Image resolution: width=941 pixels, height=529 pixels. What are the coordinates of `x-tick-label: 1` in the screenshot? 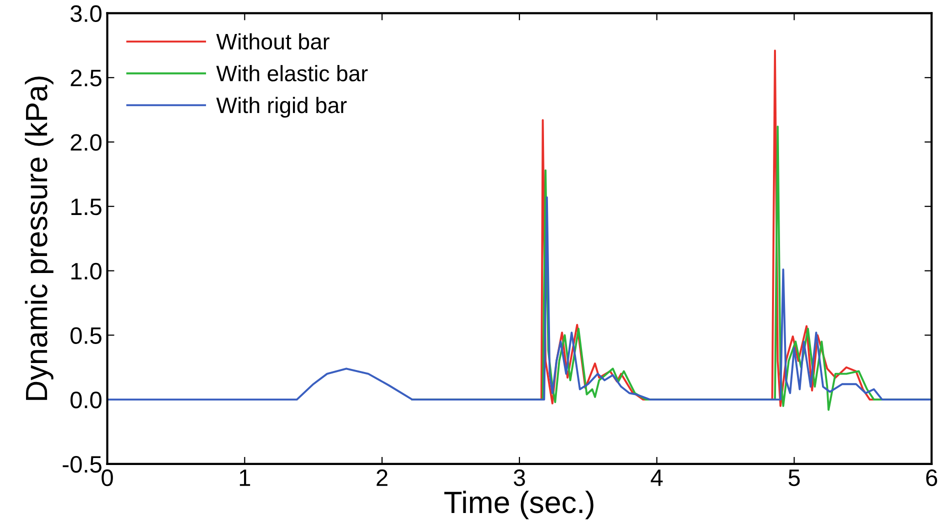 It's located at (245, 478).